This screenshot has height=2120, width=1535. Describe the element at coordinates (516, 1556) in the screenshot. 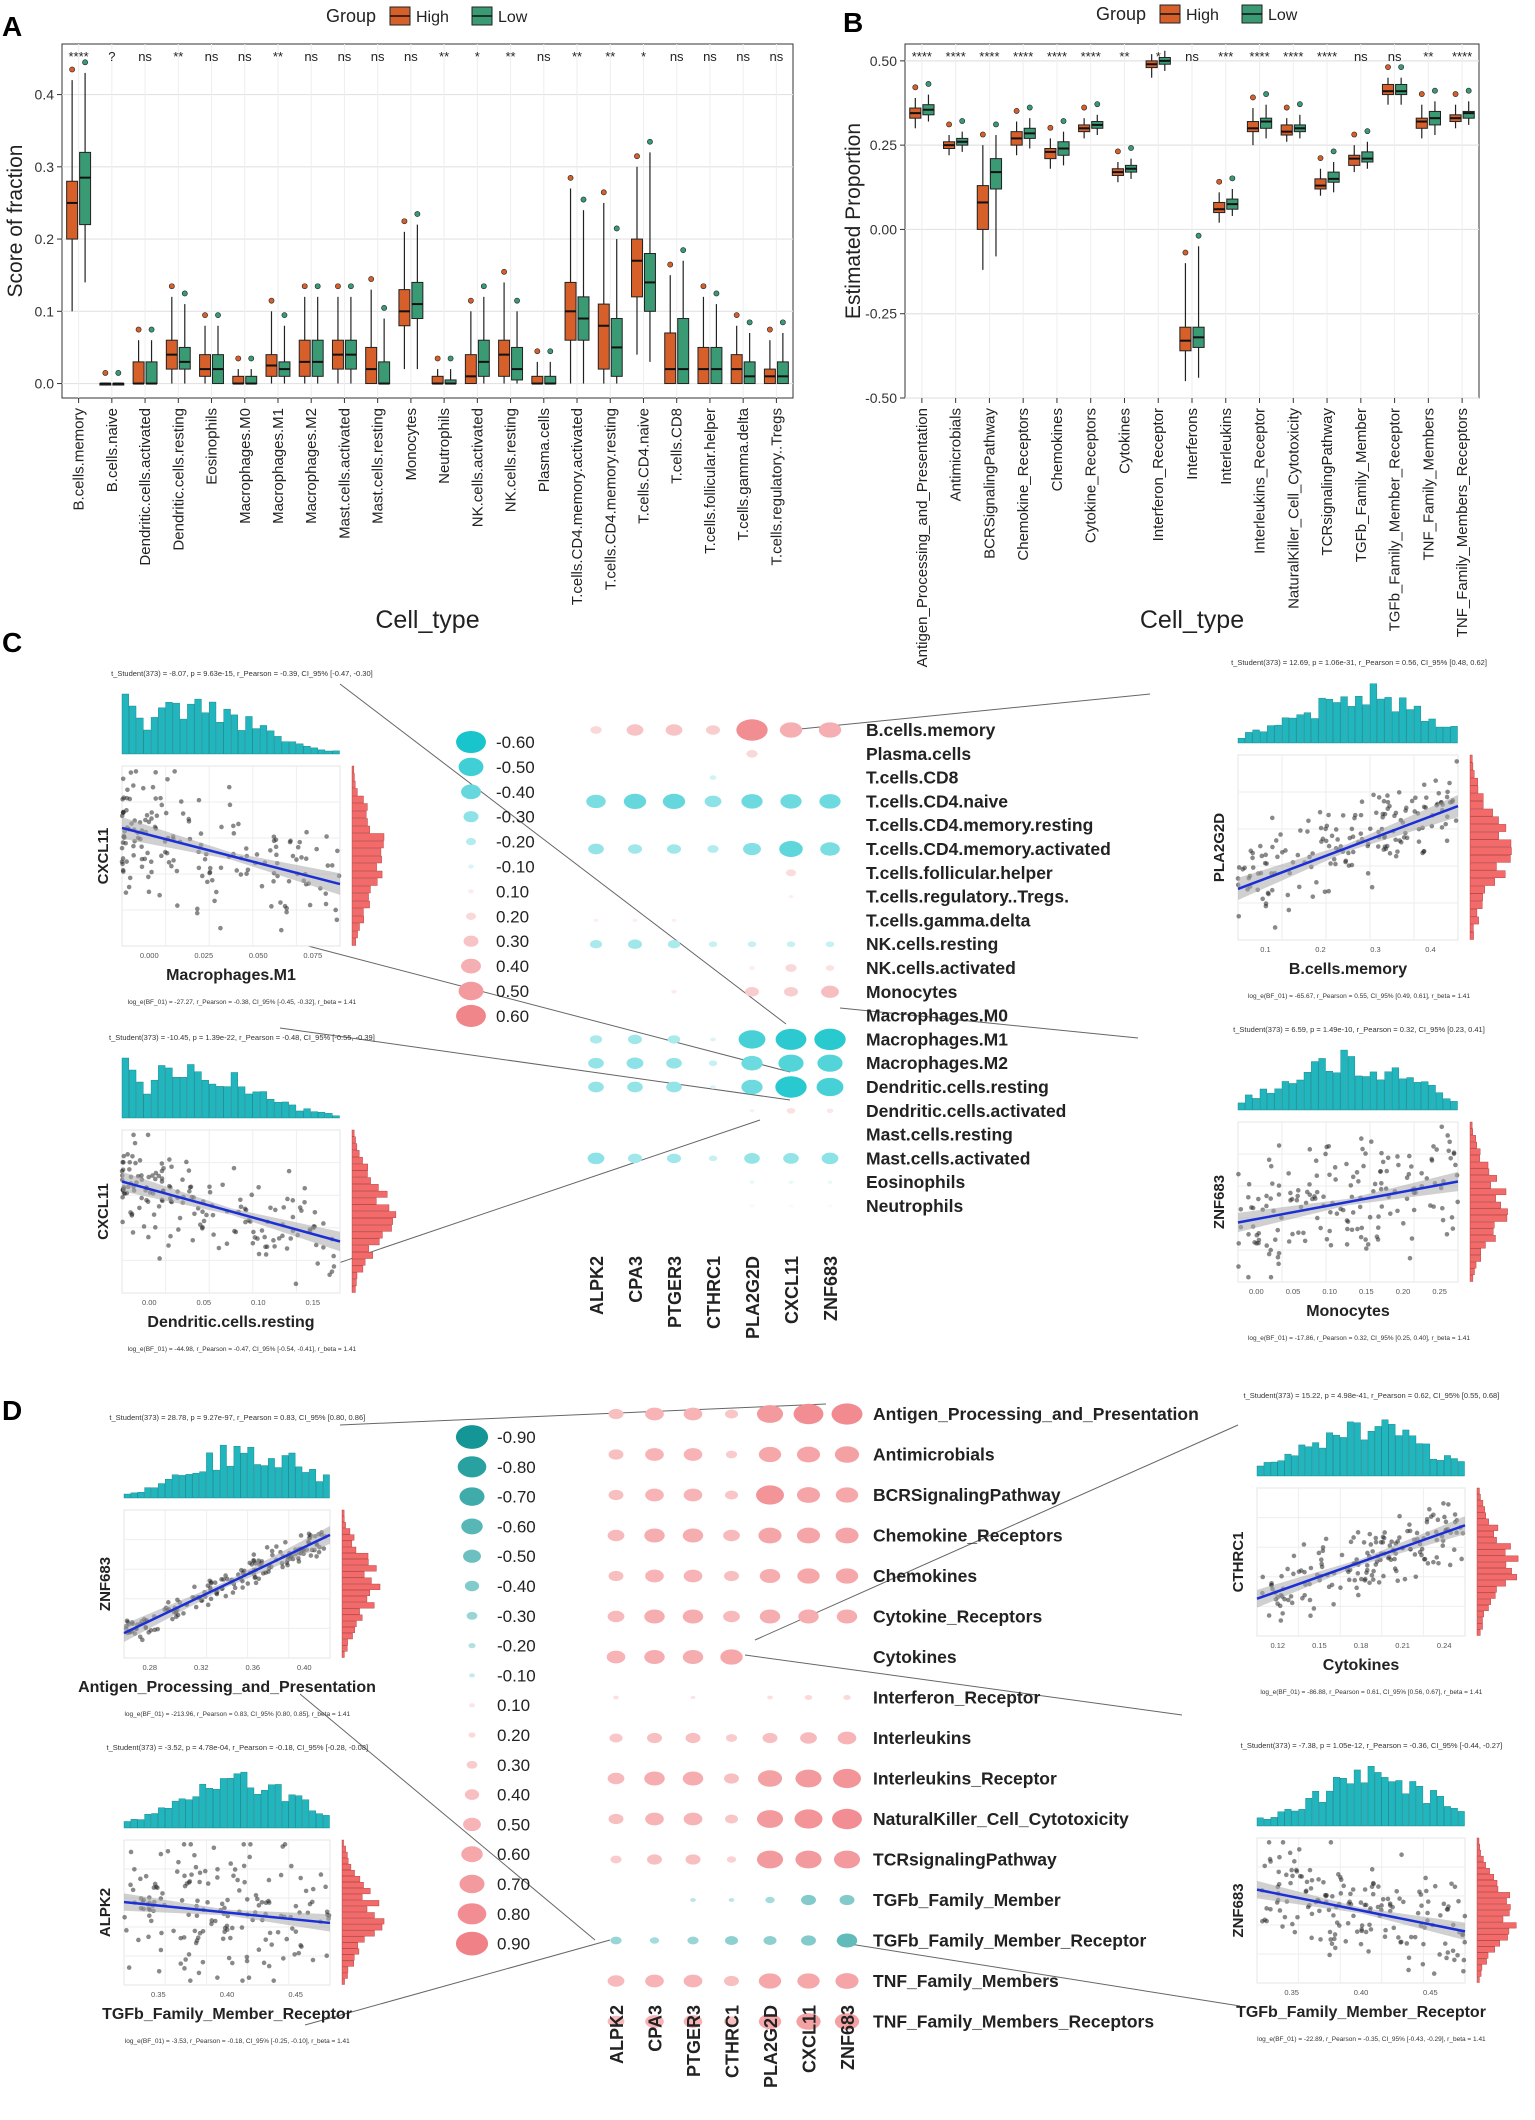

I see `legend-value-label: -0.50` at that location.